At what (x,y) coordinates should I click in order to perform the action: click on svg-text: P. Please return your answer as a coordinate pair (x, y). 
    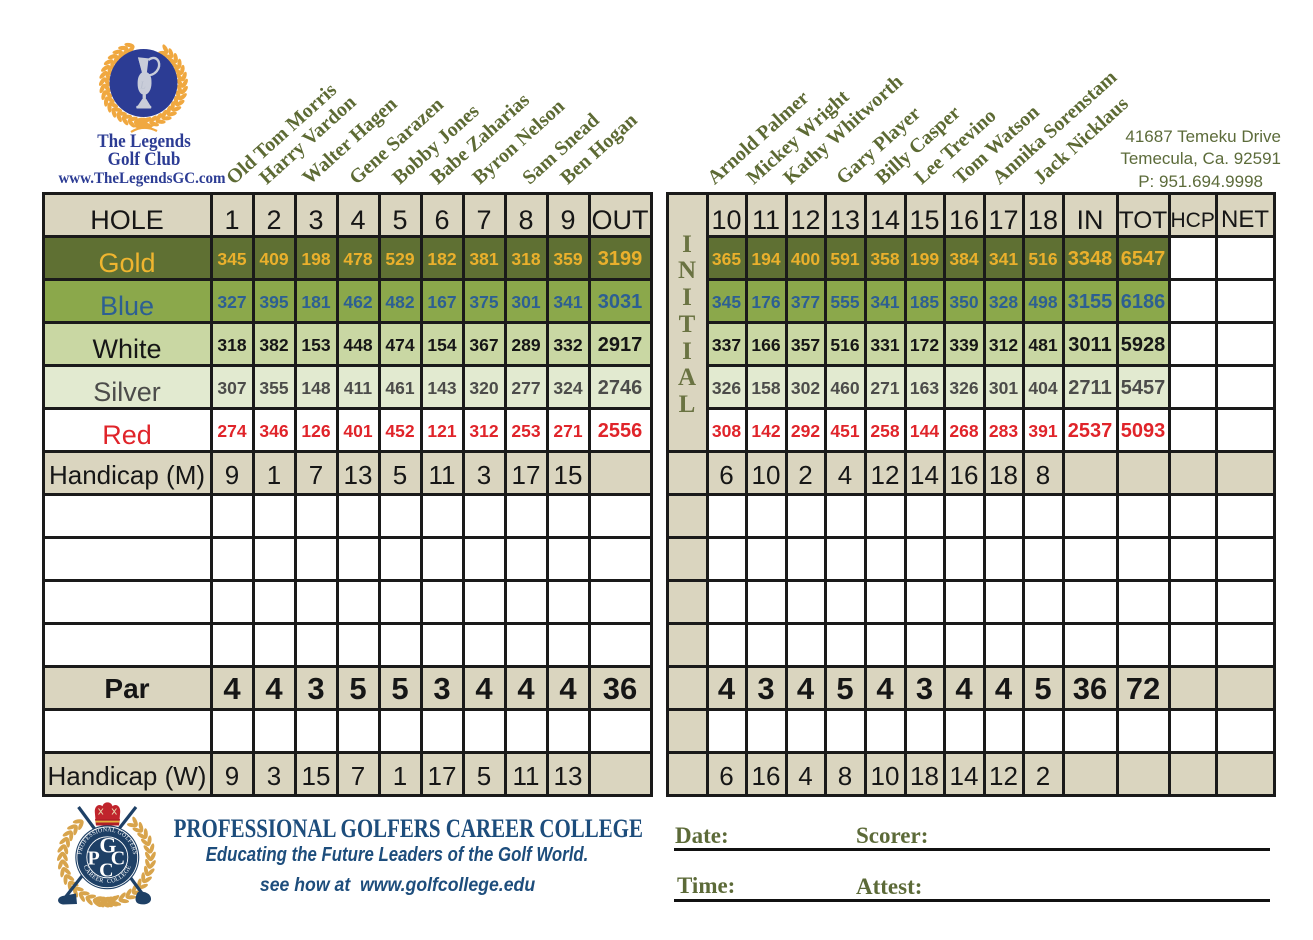
    Looking at the image, I should click on (93, 859).